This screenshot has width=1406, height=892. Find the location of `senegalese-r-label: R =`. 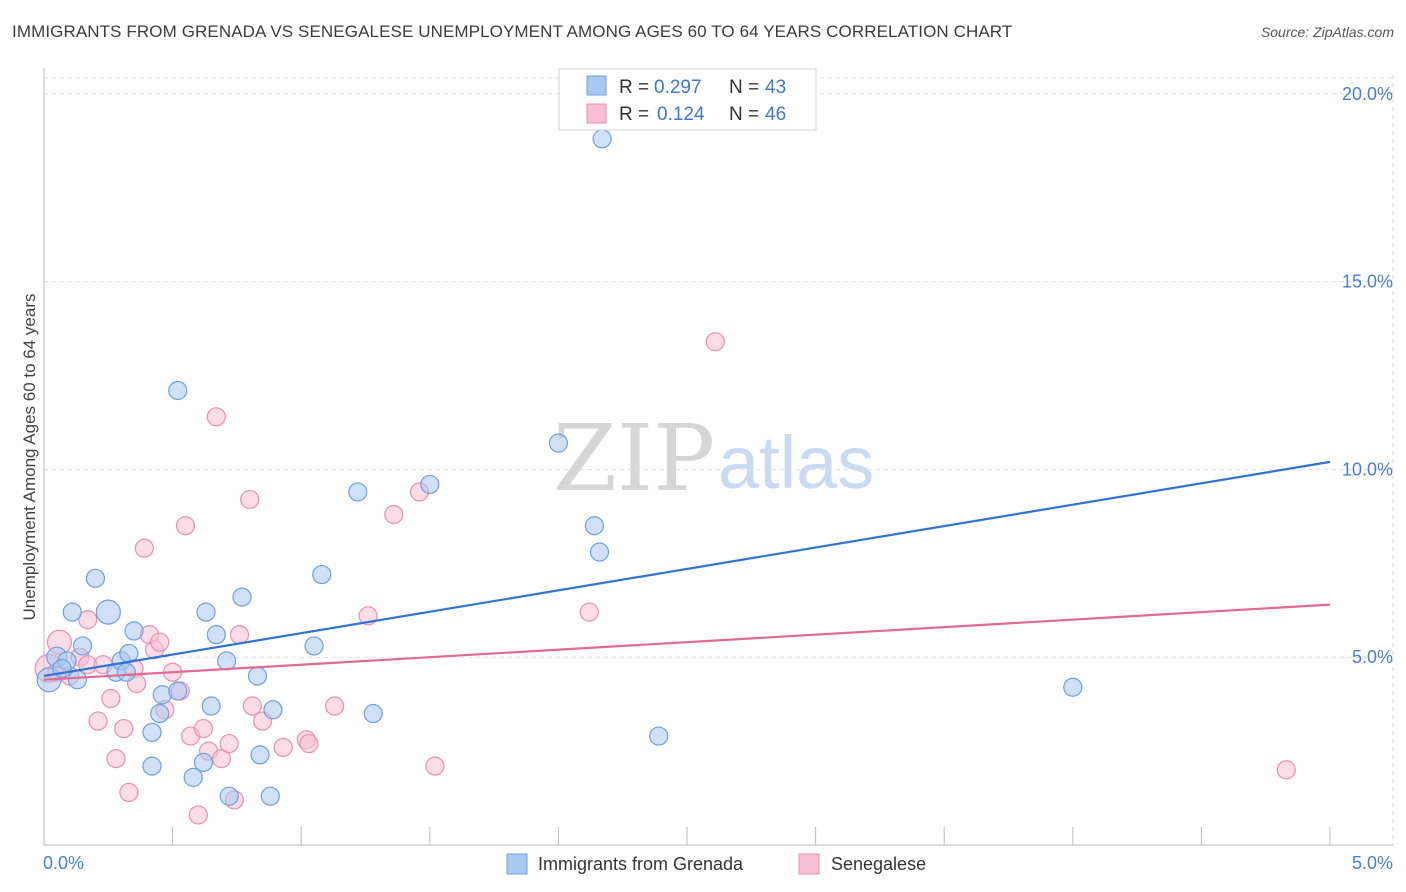

senegalese-r-label: R = is located at coordinates (634, 114).